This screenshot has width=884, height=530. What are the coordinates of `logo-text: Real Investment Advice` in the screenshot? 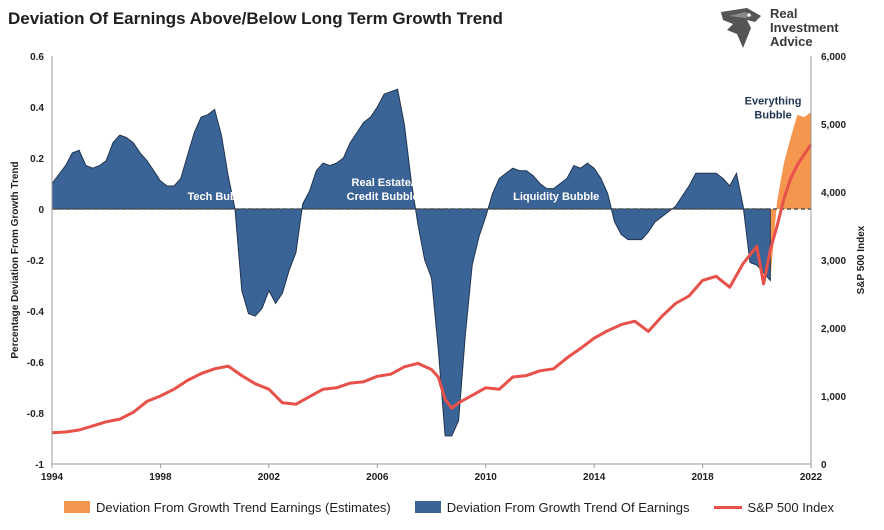 It's located at (804, 28).